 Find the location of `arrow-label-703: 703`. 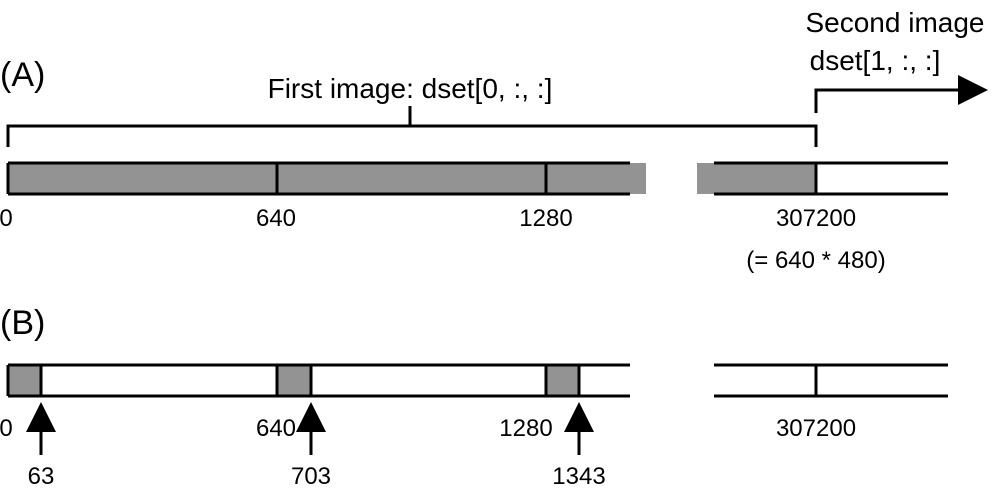

arrow-label-703: 703 is located at coordinates (311, 476).